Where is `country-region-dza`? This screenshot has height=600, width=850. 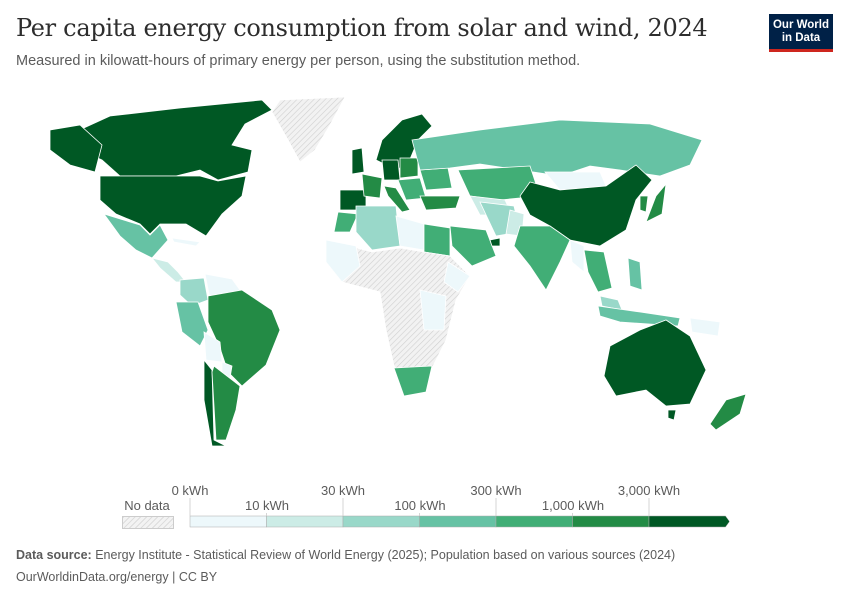 country-region-dza is located at coordinates (378, 228).